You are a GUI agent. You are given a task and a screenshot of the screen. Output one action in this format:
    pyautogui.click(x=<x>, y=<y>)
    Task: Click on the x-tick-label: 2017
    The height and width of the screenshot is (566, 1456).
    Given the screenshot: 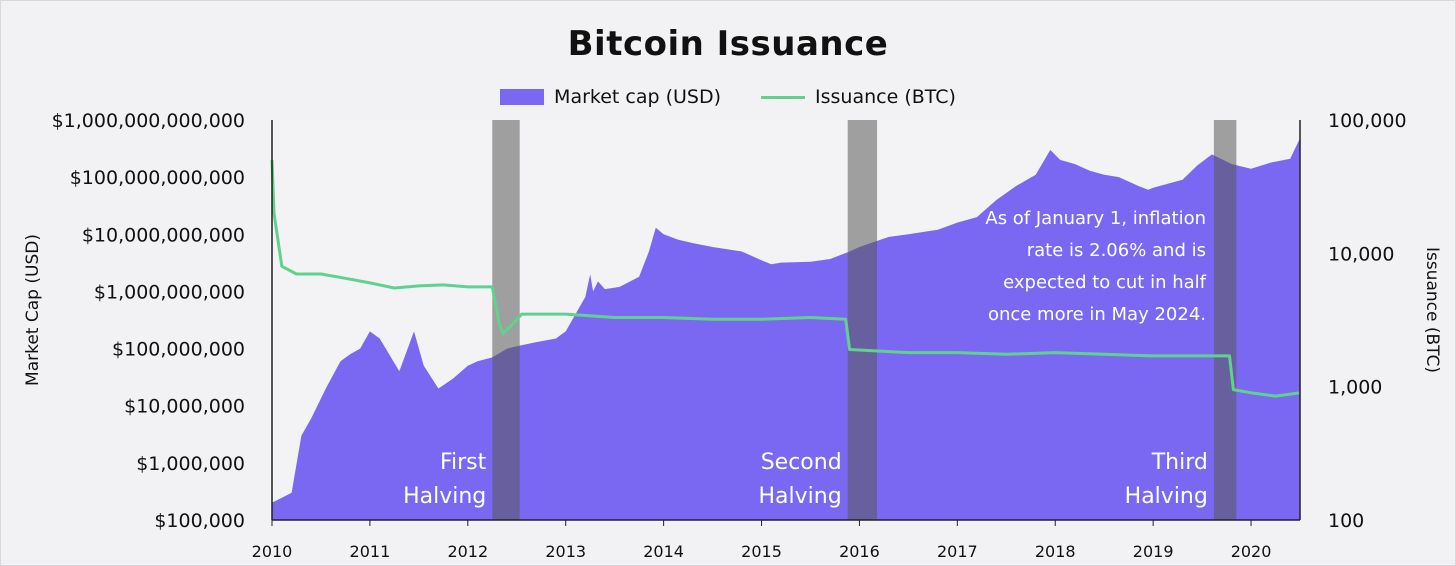 What is the action you would take?
    pyautogui.click(x=957, y=551)
    